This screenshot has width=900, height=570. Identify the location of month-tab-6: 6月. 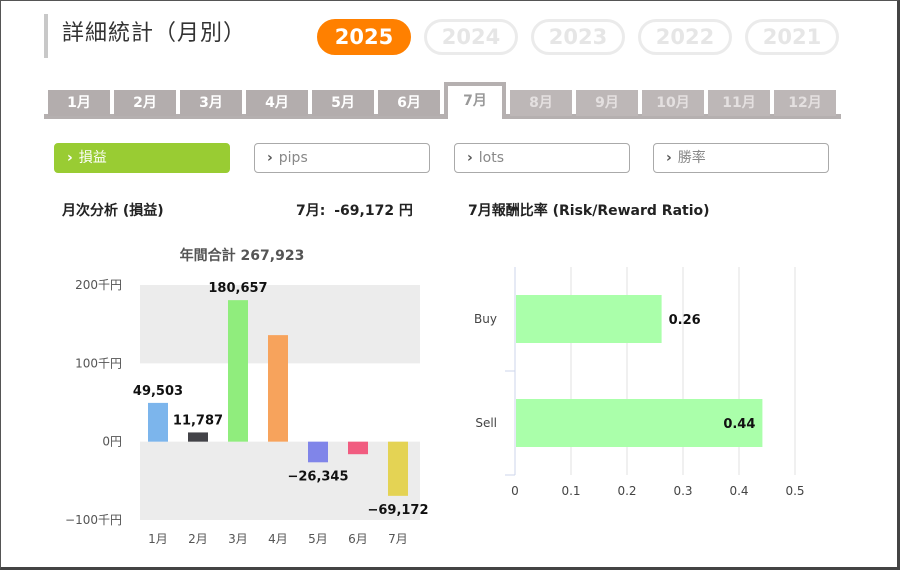
(409, 103).